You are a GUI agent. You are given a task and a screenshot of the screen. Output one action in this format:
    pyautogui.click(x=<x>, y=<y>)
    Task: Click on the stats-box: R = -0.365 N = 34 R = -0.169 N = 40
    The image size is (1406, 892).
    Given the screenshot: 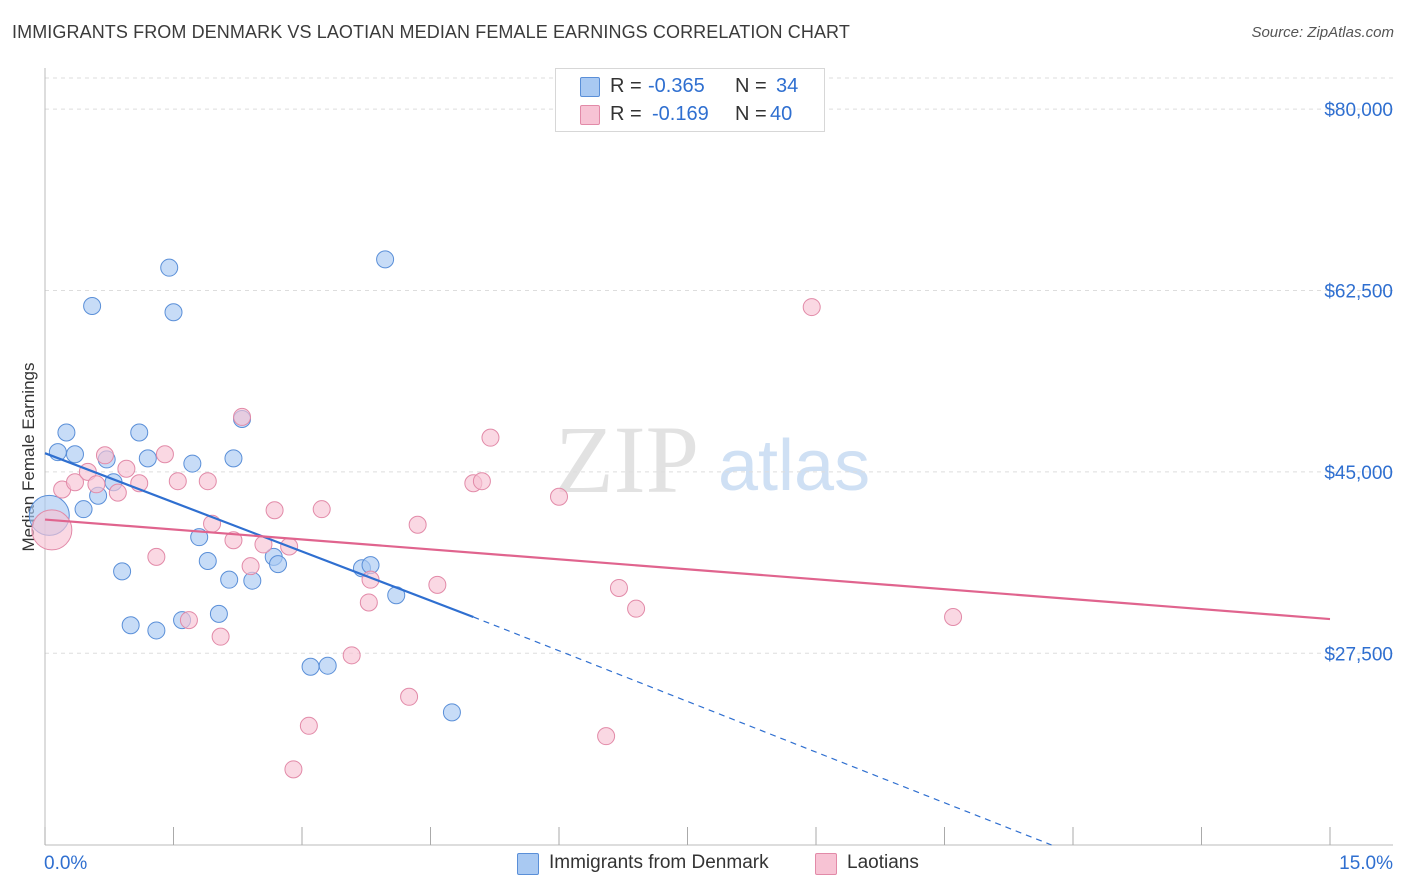 What is the action you would take?
    pyautogui.click(x=690, y=100)
    